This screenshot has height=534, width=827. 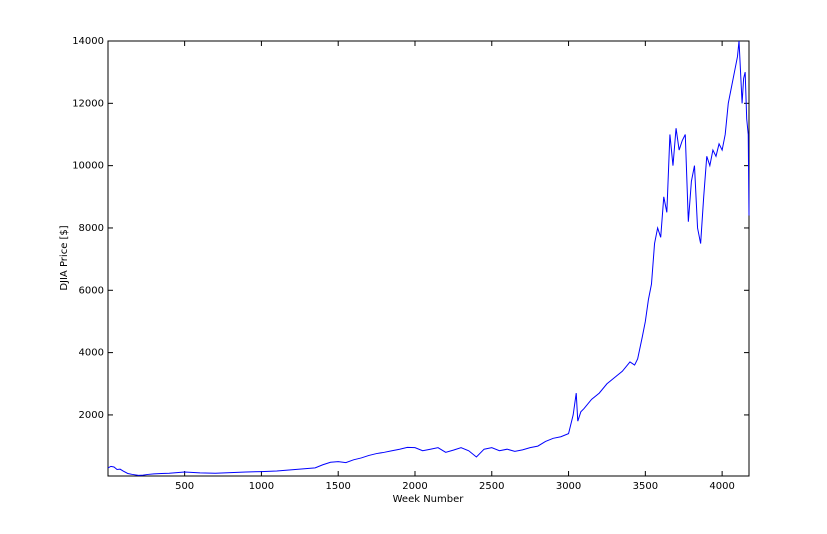 I want to click on x-tick-label: 4000, so click(x=721, y=486).